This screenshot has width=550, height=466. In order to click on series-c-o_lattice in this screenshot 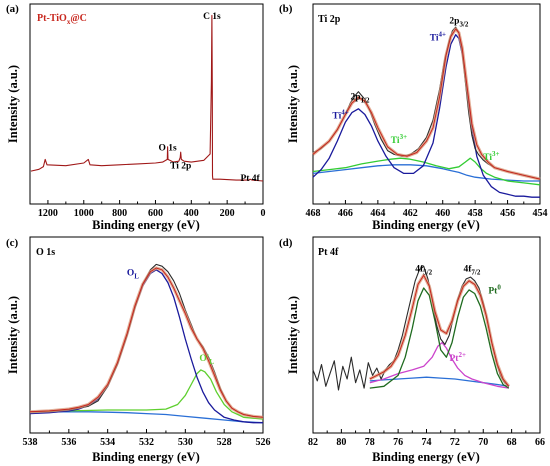, I will do `click(146, 346)`.